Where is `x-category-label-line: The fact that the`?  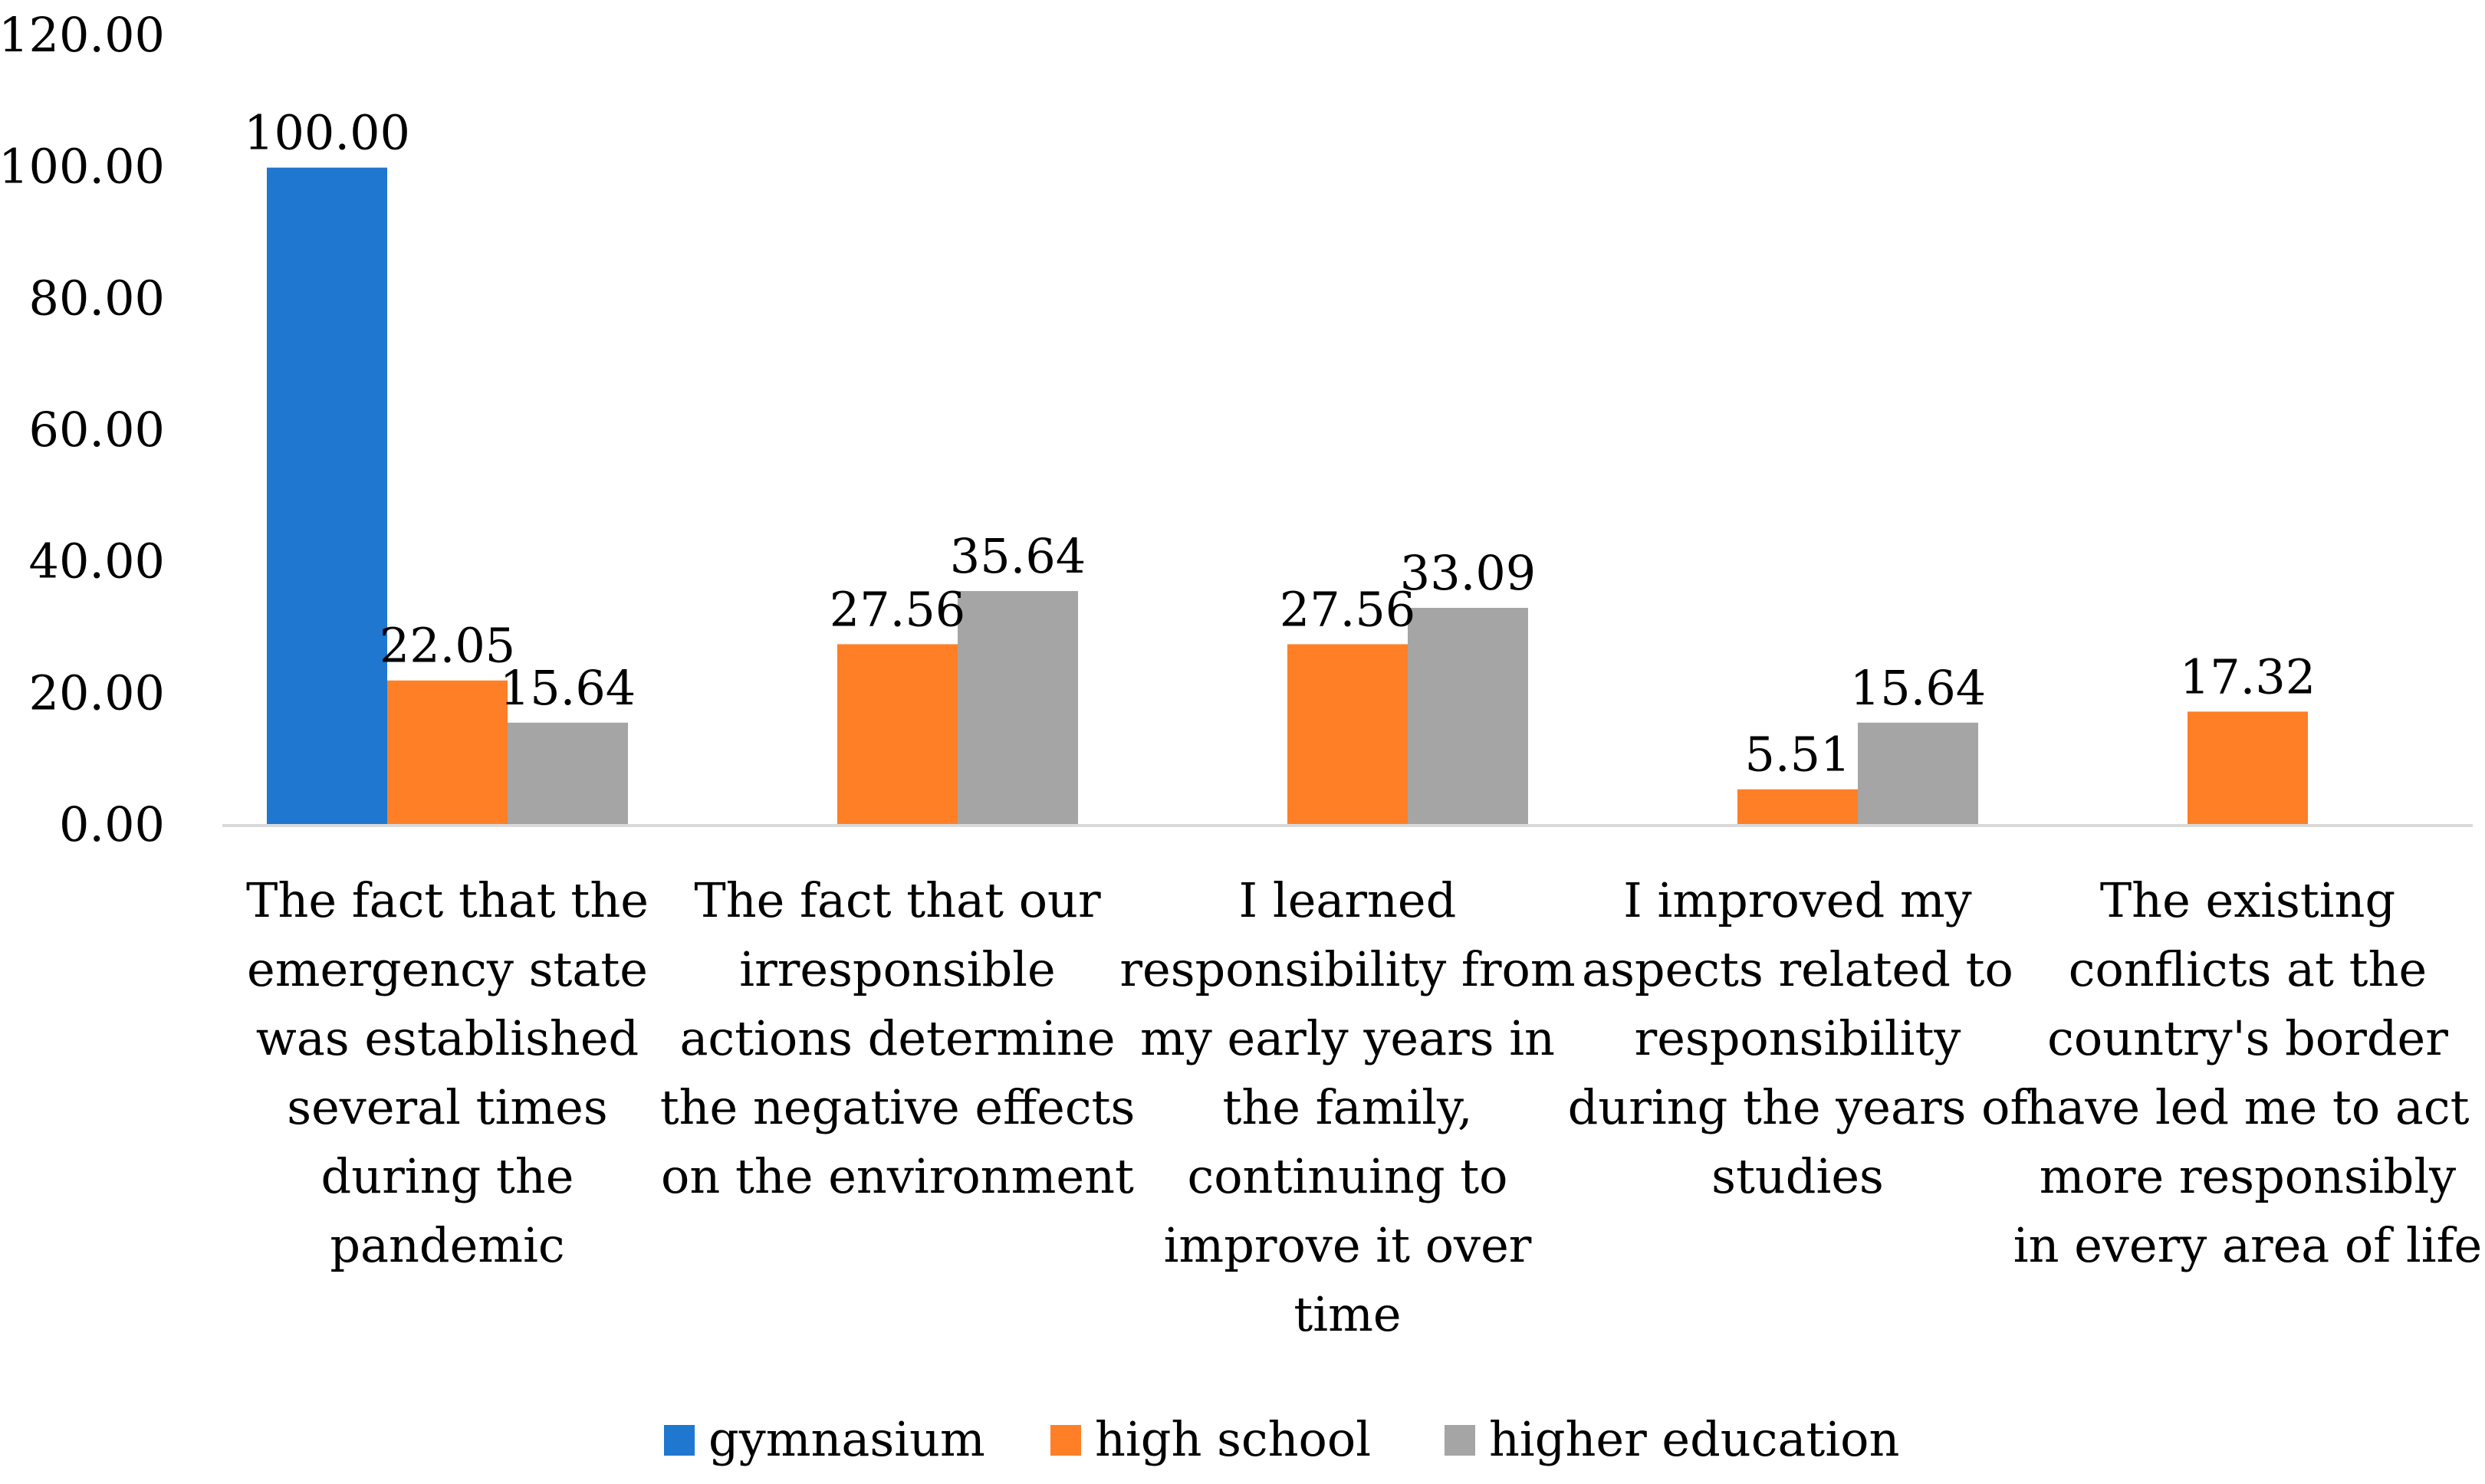 x-category-label-line: The fact that the is located at coordinates (447, 900).